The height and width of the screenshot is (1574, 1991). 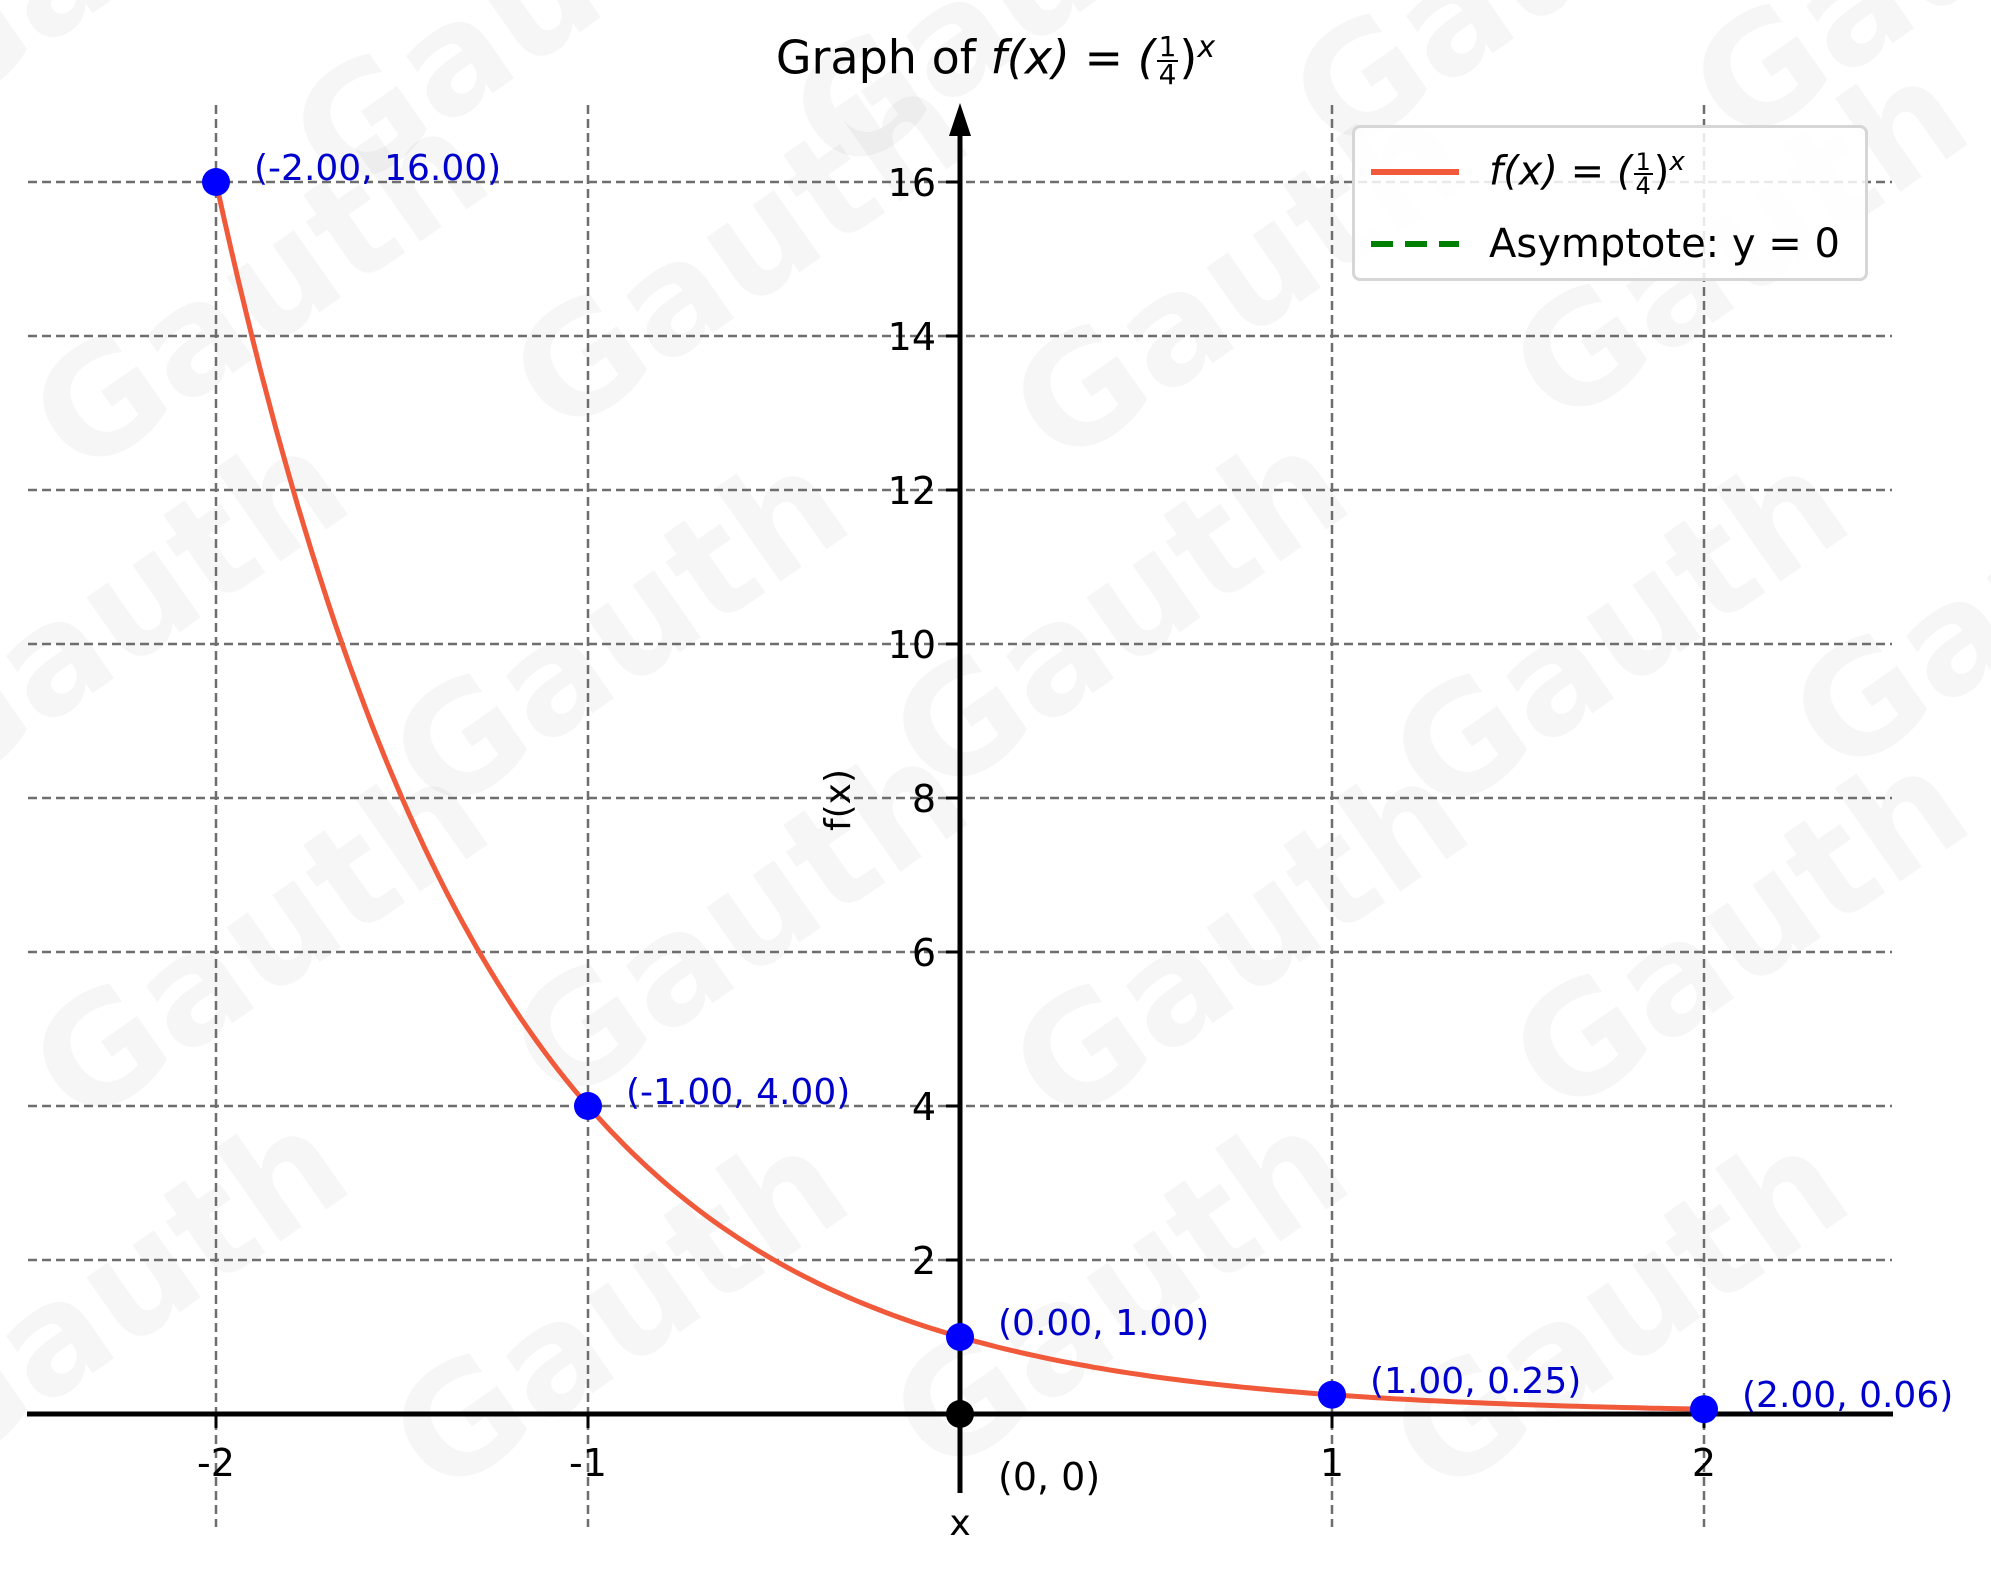 What do you see at coordinates (1188, 57) in the screenshot?
I see `title-close: )` at bounding box center [1188, 57].